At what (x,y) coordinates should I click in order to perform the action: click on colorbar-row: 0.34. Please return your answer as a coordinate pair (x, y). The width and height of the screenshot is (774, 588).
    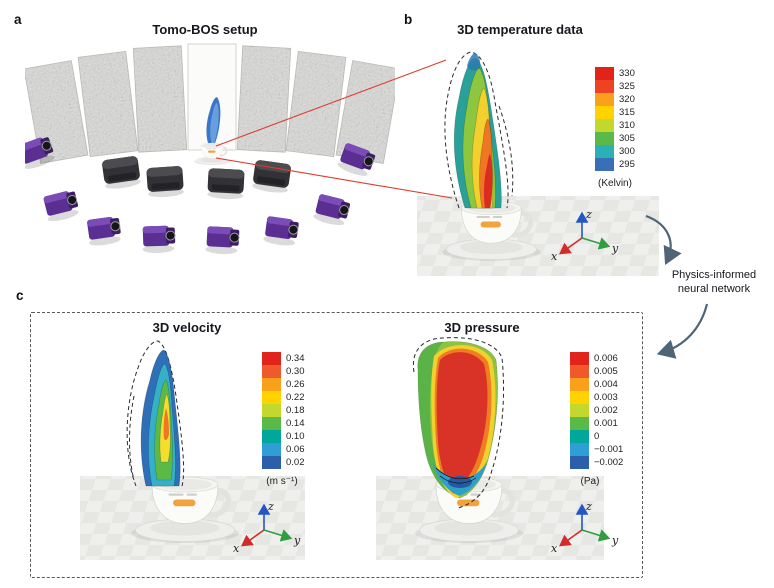
    Looking at the image, I should click on (286, 358).